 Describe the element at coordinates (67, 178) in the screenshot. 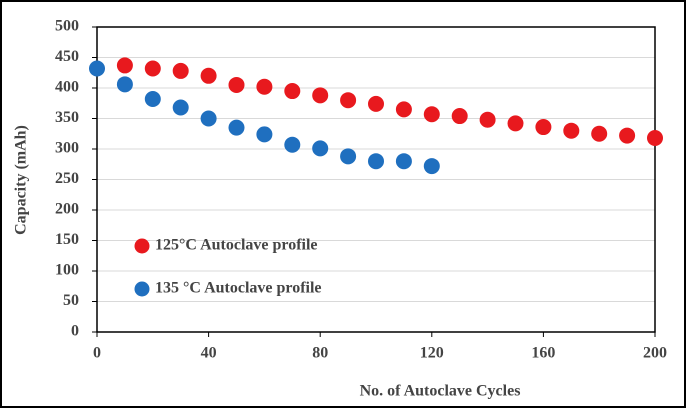

I see `y-tick-label: 250` at that location.